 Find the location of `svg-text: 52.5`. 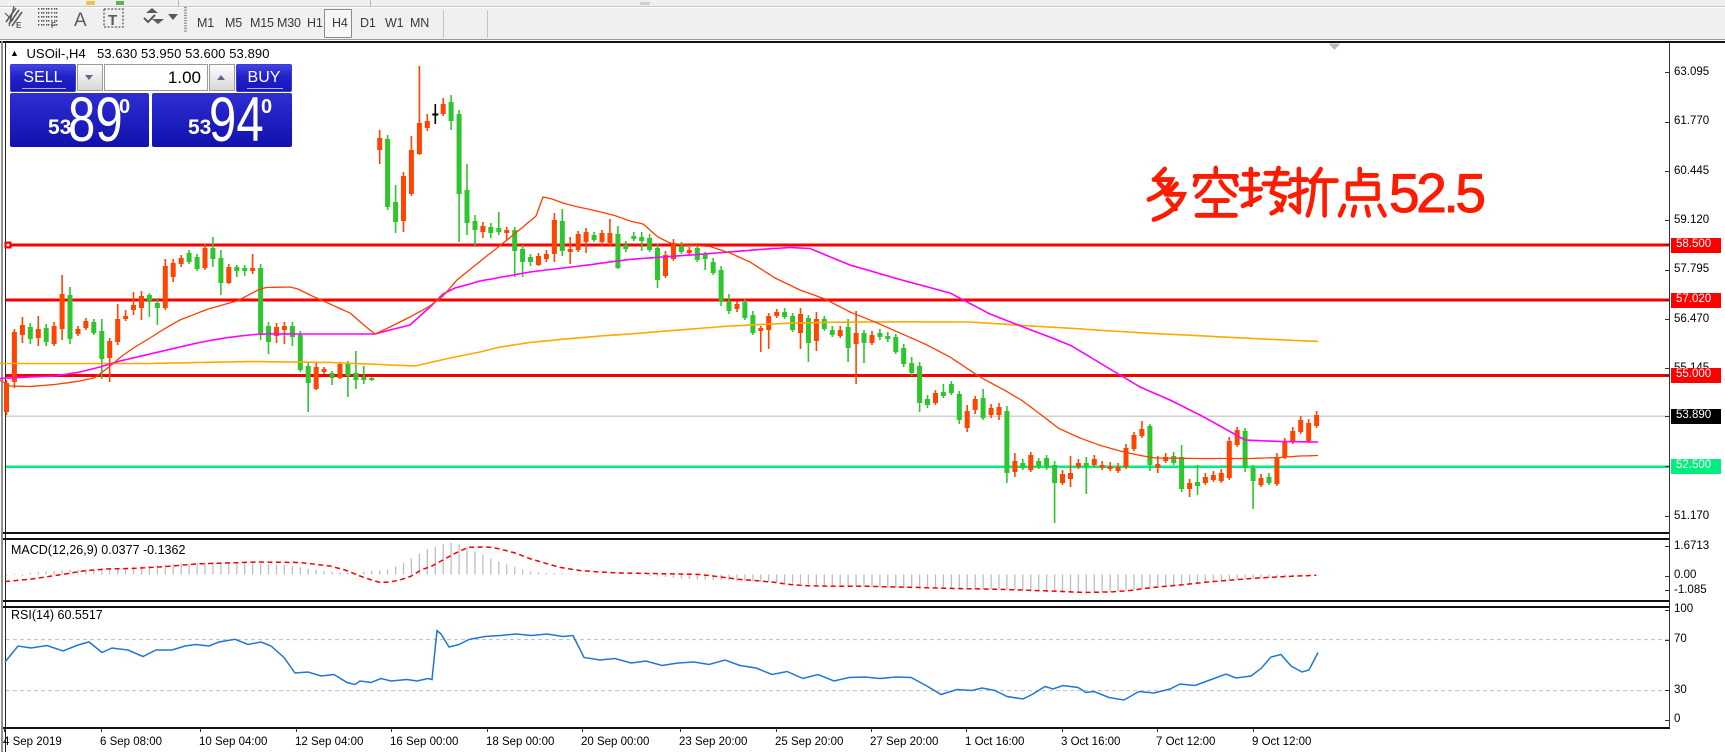

svg-text: 52.5 is located at coordinates (1437, 193).